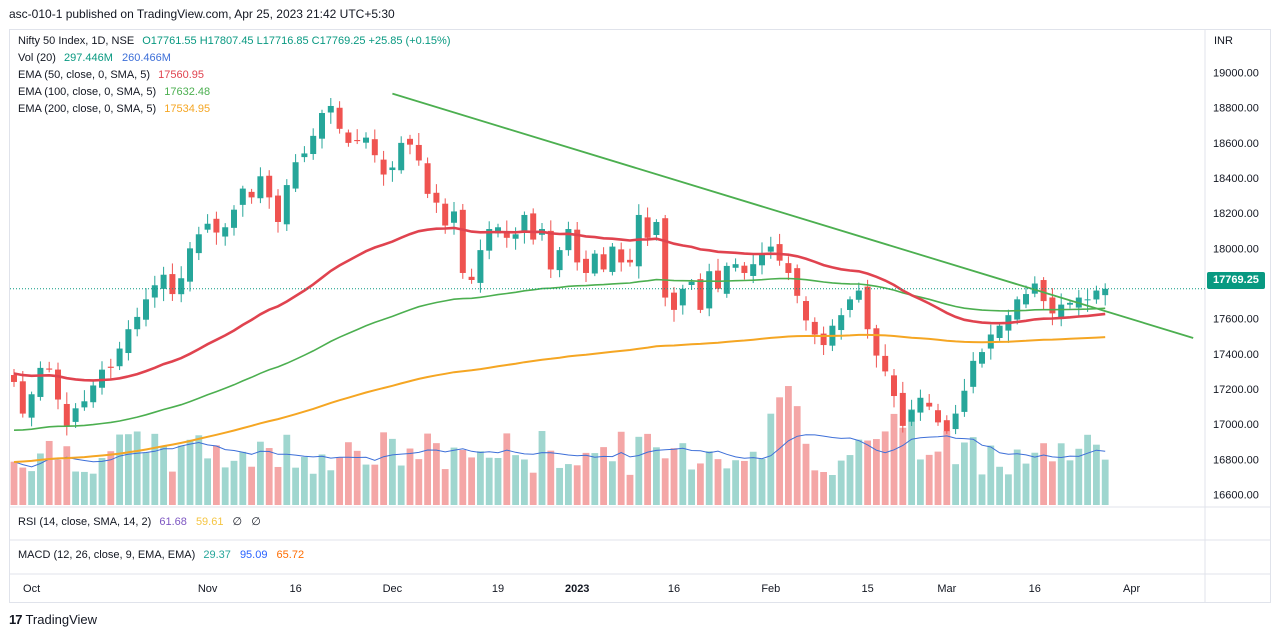  I want to click on legend-ema50-label: EMA (50, close, 0, SMA, 5), so click(84, 75).